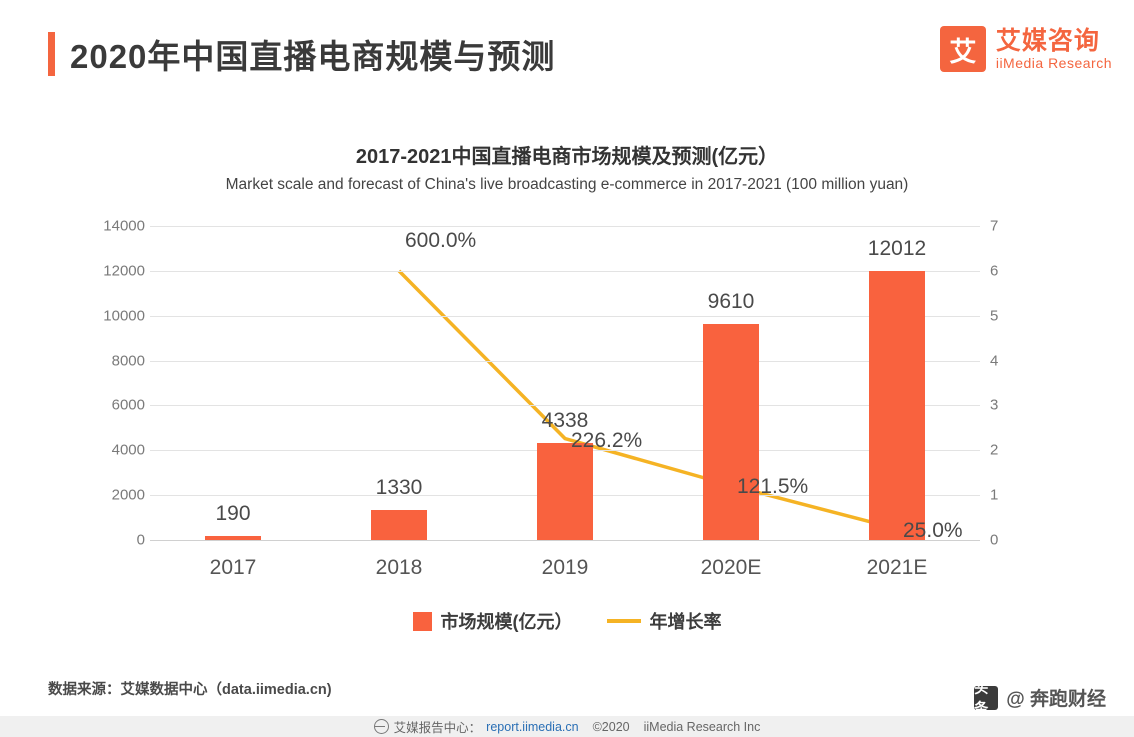 The height and width of the screenshot is (737, 1134). What do you see at coordinates (994, 495) in the screenshot?
I see `y-right-tick: 1` at bounding box center [994, 495].